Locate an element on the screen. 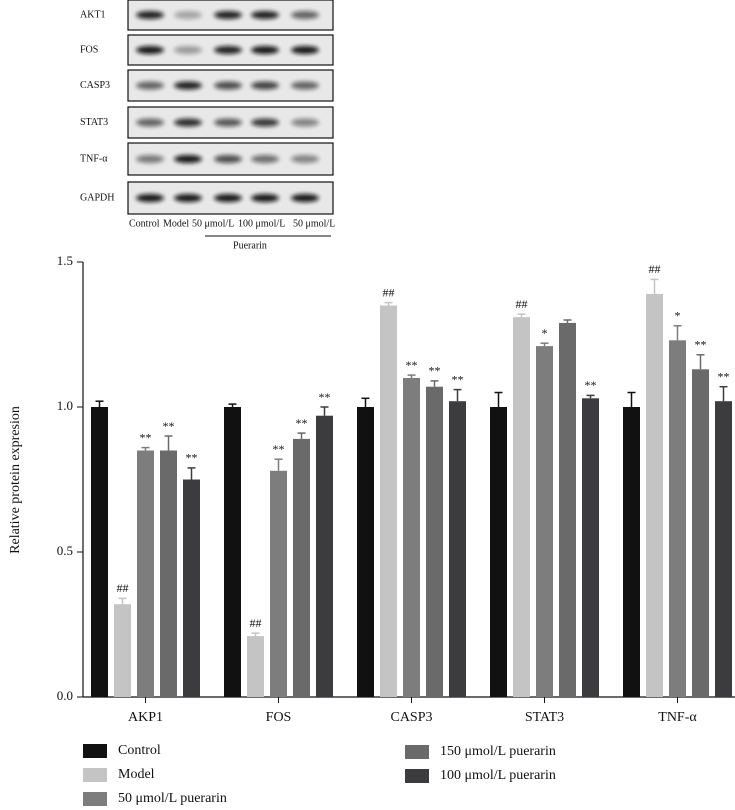 The image size is (735, 810). legend-label: 50 μmol/L puerarin is located at coordinates (172, 798).